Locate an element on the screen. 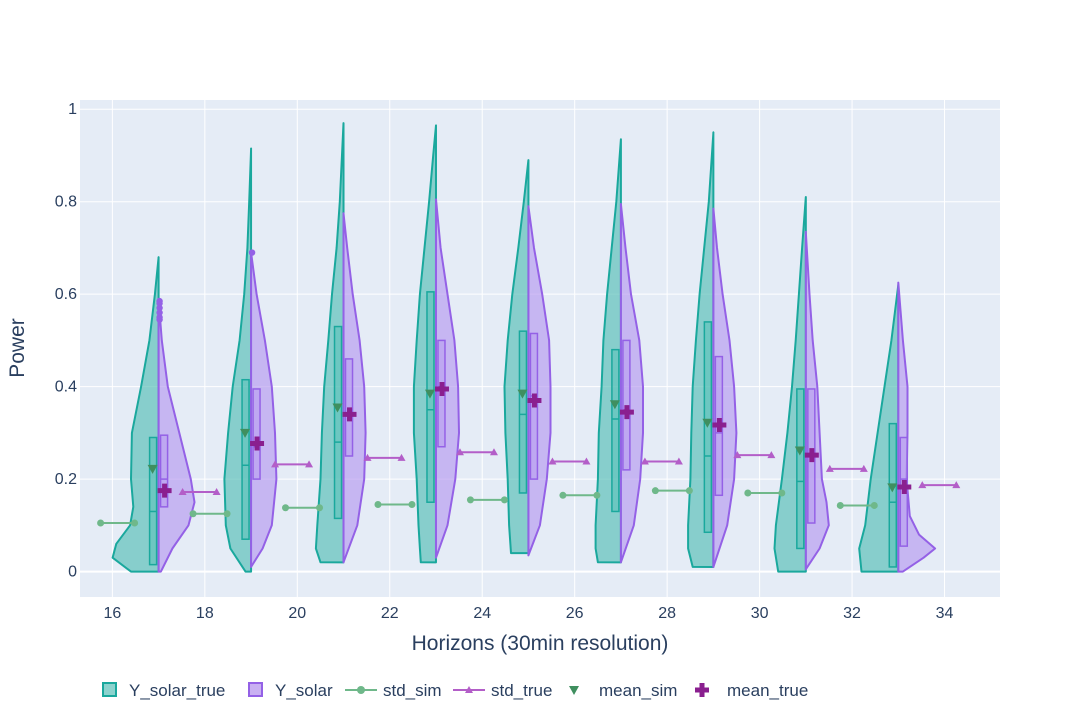  legend-item-std-true: std_true is located at coordinates (502, 690).